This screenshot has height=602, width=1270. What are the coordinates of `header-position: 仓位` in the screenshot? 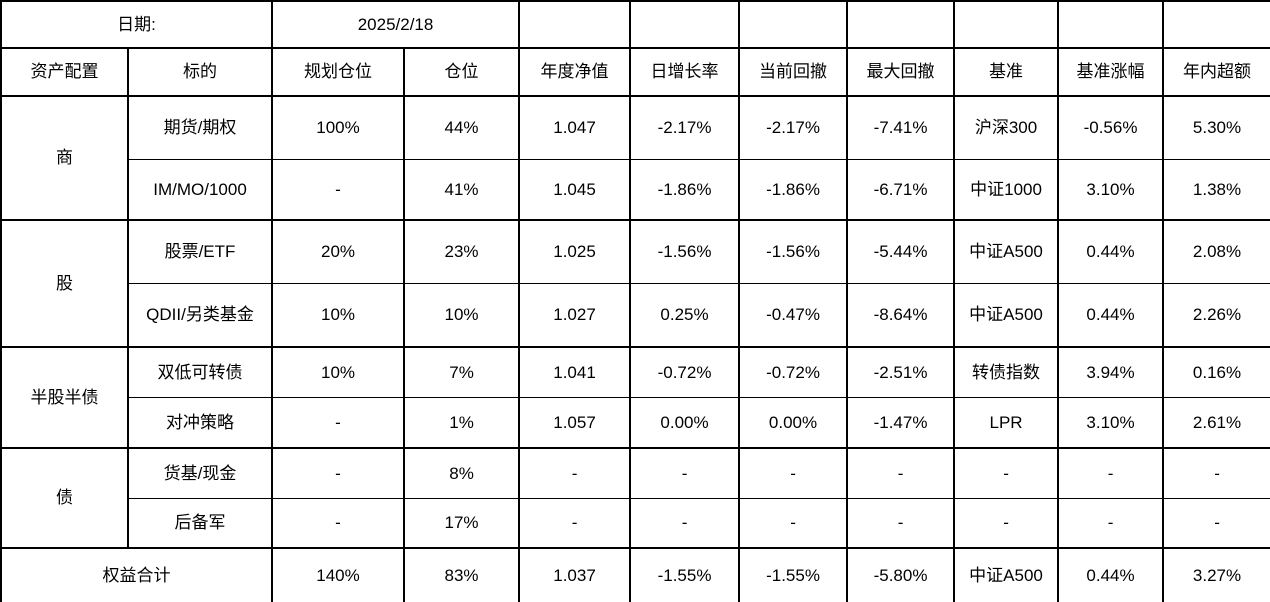 It's located at (462, 72).